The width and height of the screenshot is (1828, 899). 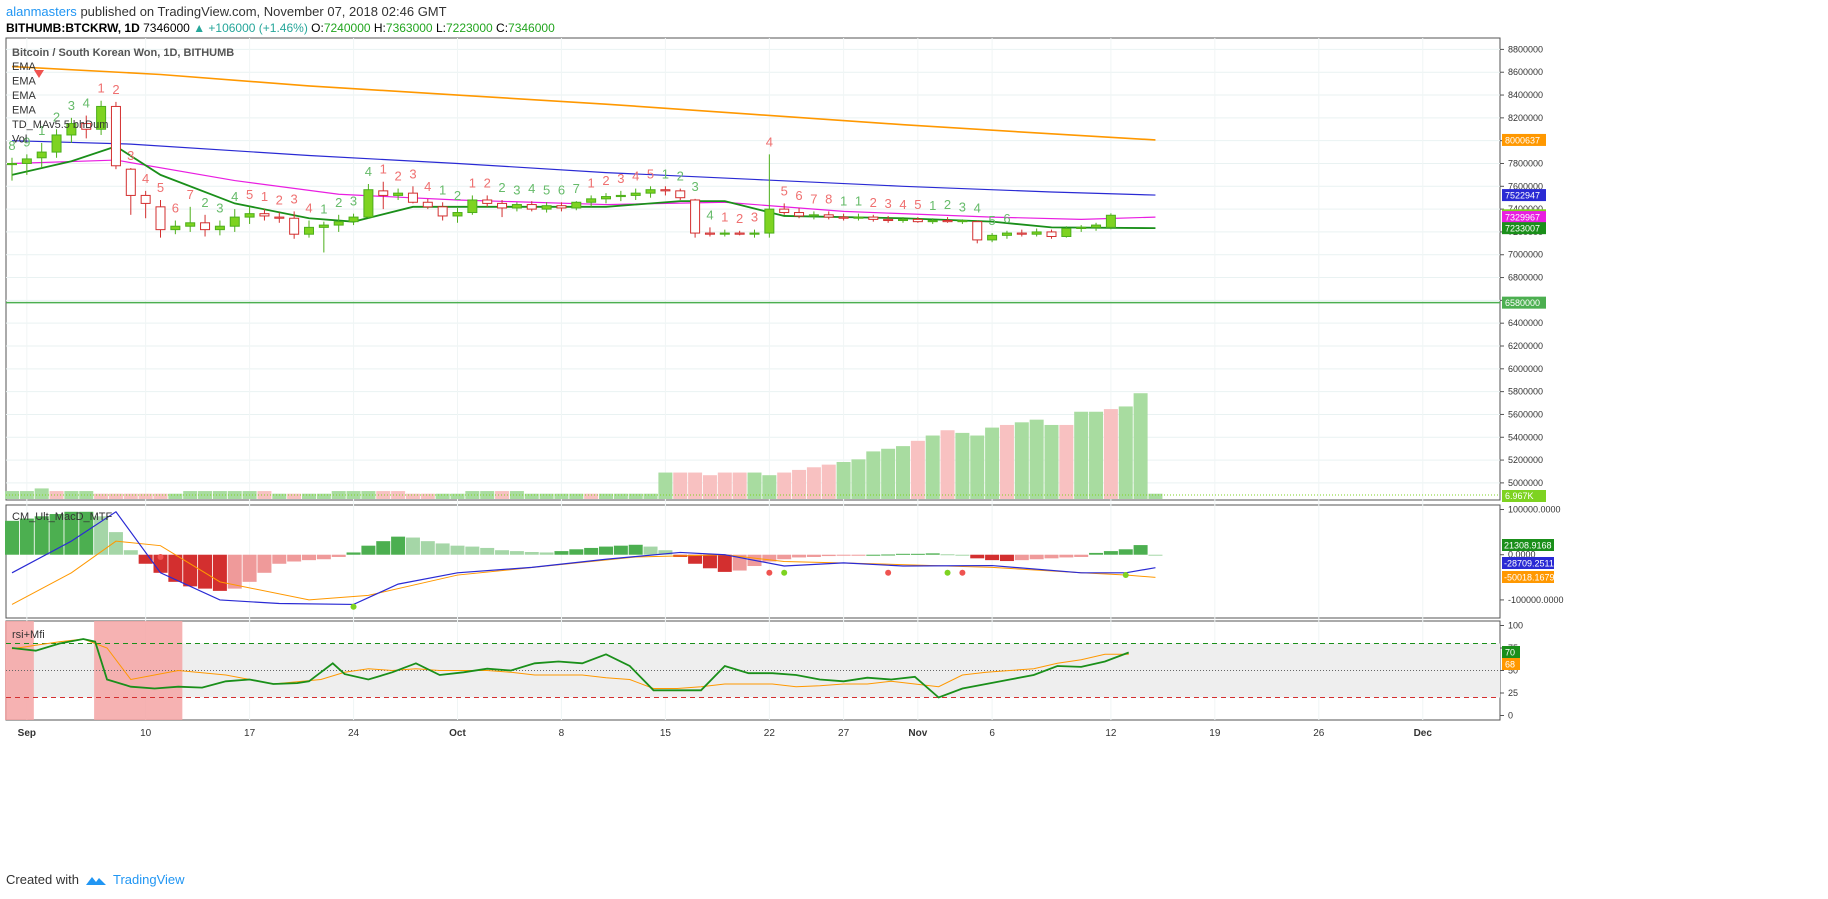 What do you see at coordinates (1525, 460) in the screenshot?
I see `price-tick-label: 5200000` at bounding box center [1525, 460].